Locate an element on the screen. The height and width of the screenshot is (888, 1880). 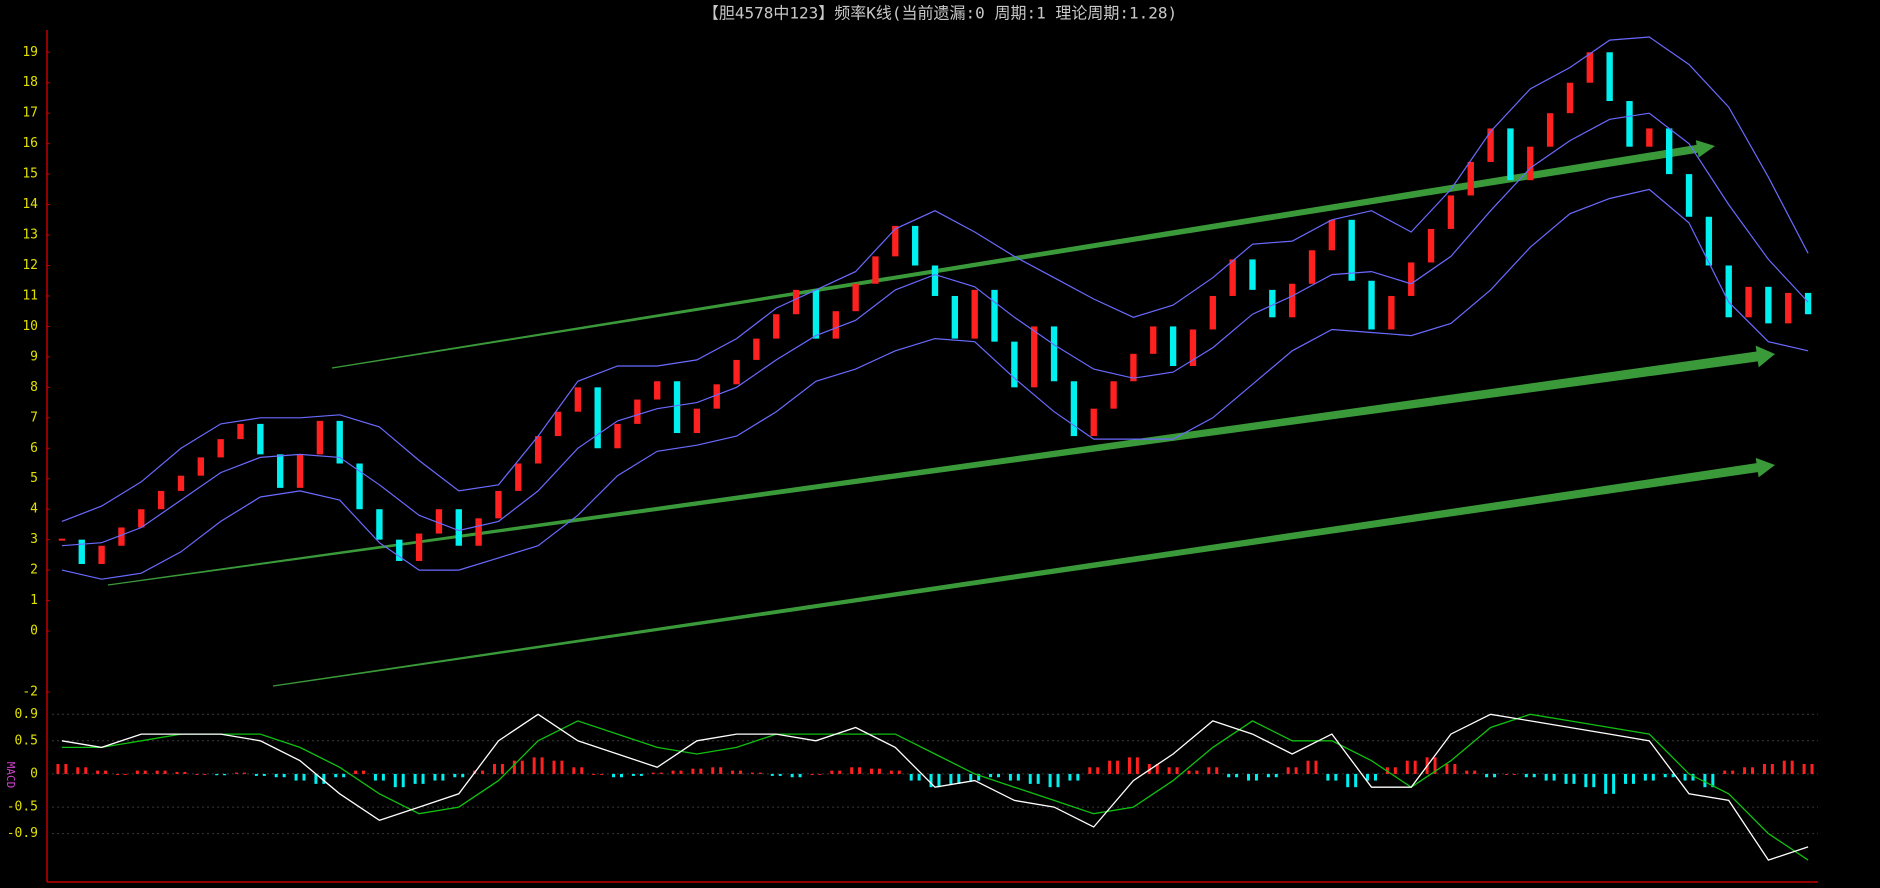
y-tick-label: 0.5 is located at coordinates (26, 740).